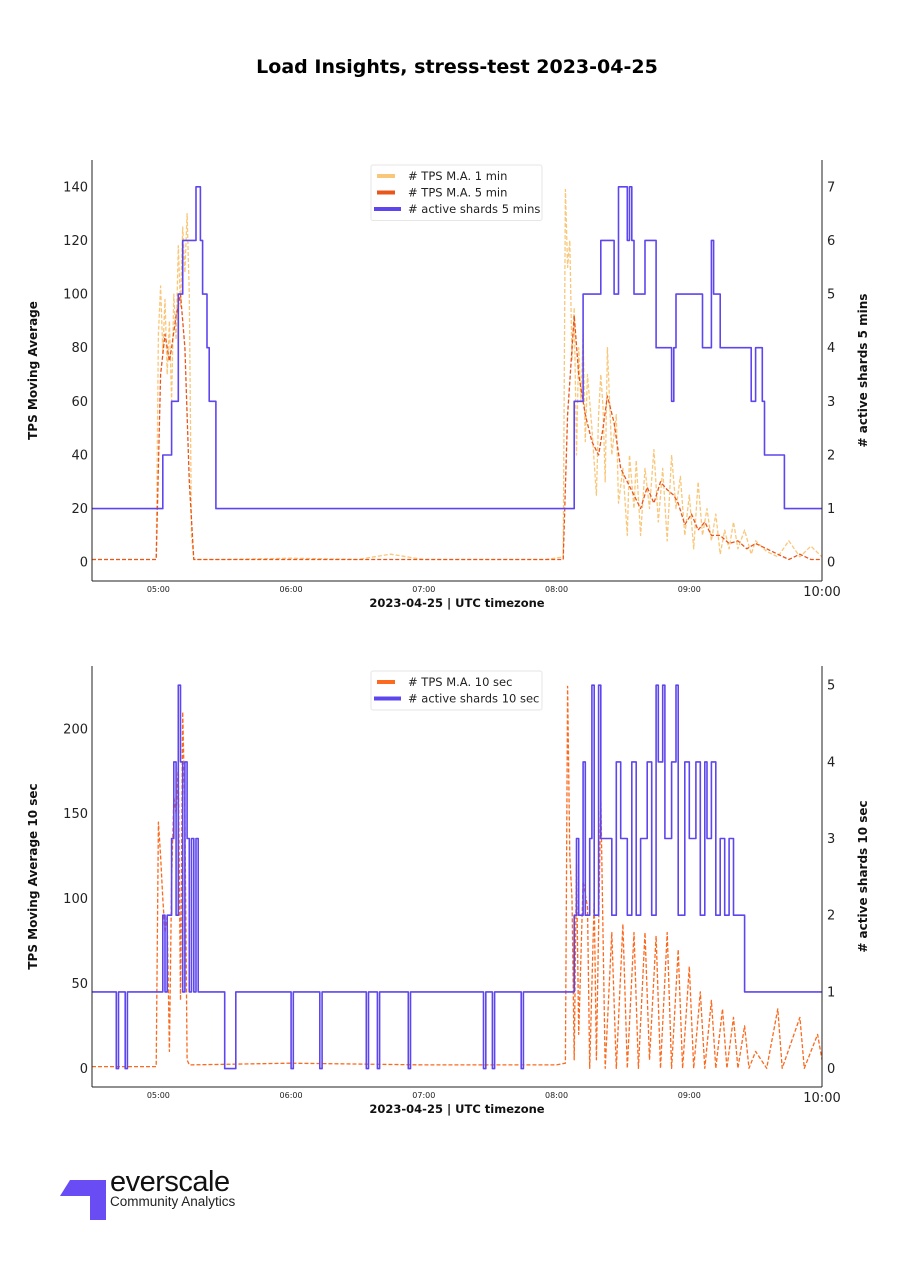  What do you see at coordinates (33, 370) in the screenshot?
I see `y-axis-label: TPS Moving Average` at bounding box center [33, 370].